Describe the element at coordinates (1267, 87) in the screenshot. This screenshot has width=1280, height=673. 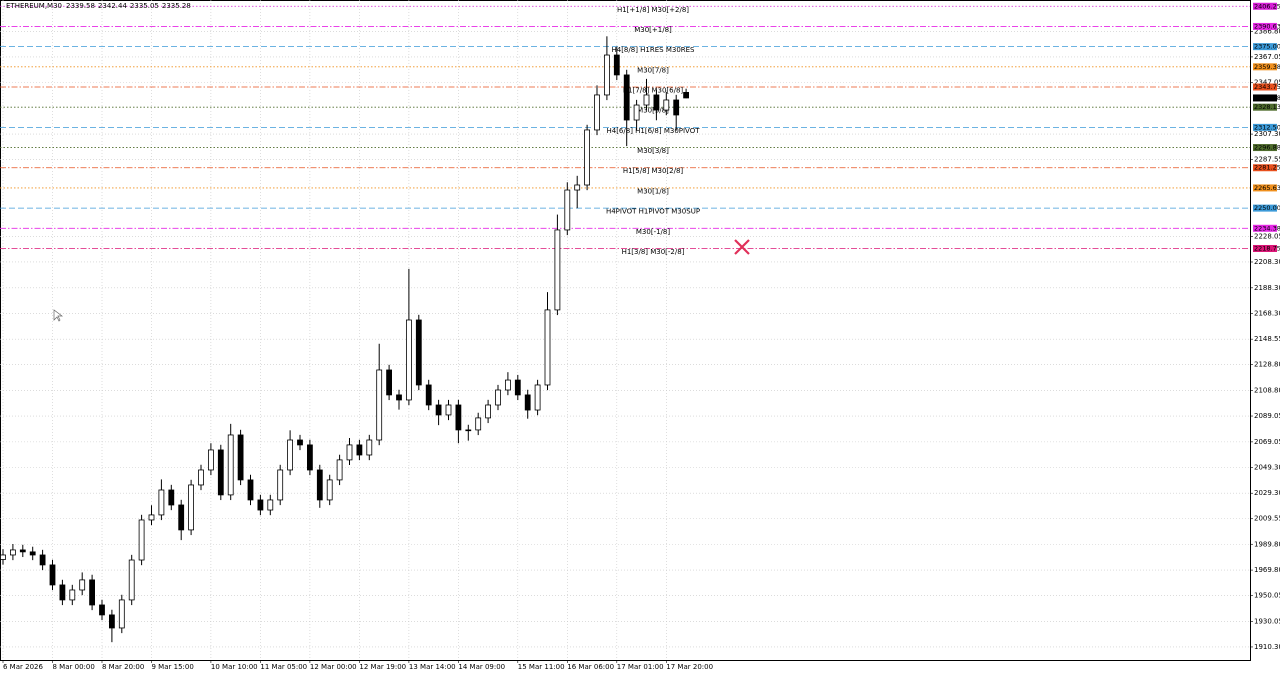
I see `price-box-label: 2343.75` at that location.